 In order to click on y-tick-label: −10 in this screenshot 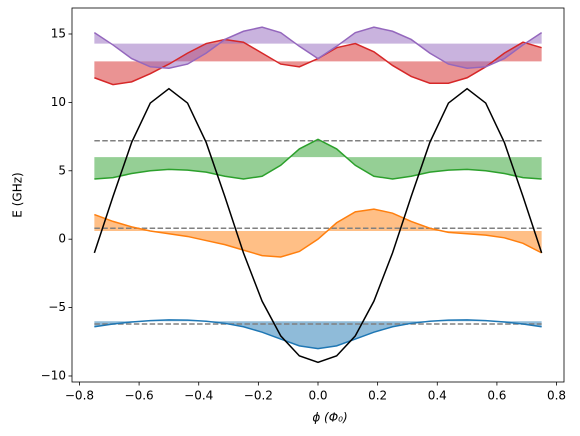, I will do `click(53, 375)`.